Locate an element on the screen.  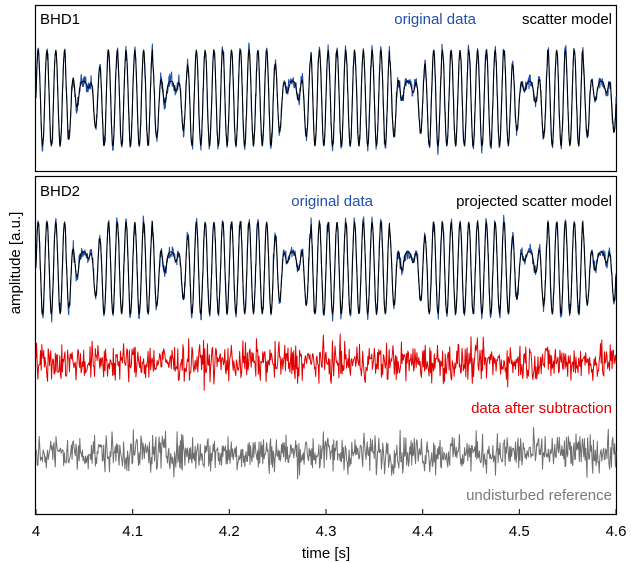
x-tick-label-4.2: 4.2 is located at coordinates (229, 531).